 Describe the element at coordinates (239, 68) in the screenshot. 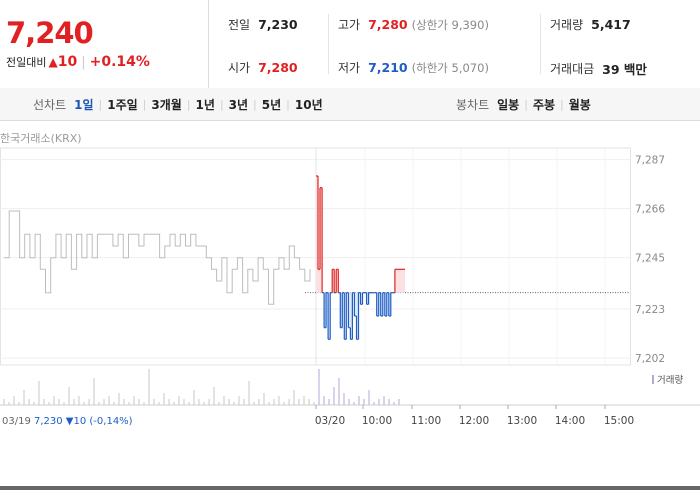

I see `stat-label: 시가` at that location.